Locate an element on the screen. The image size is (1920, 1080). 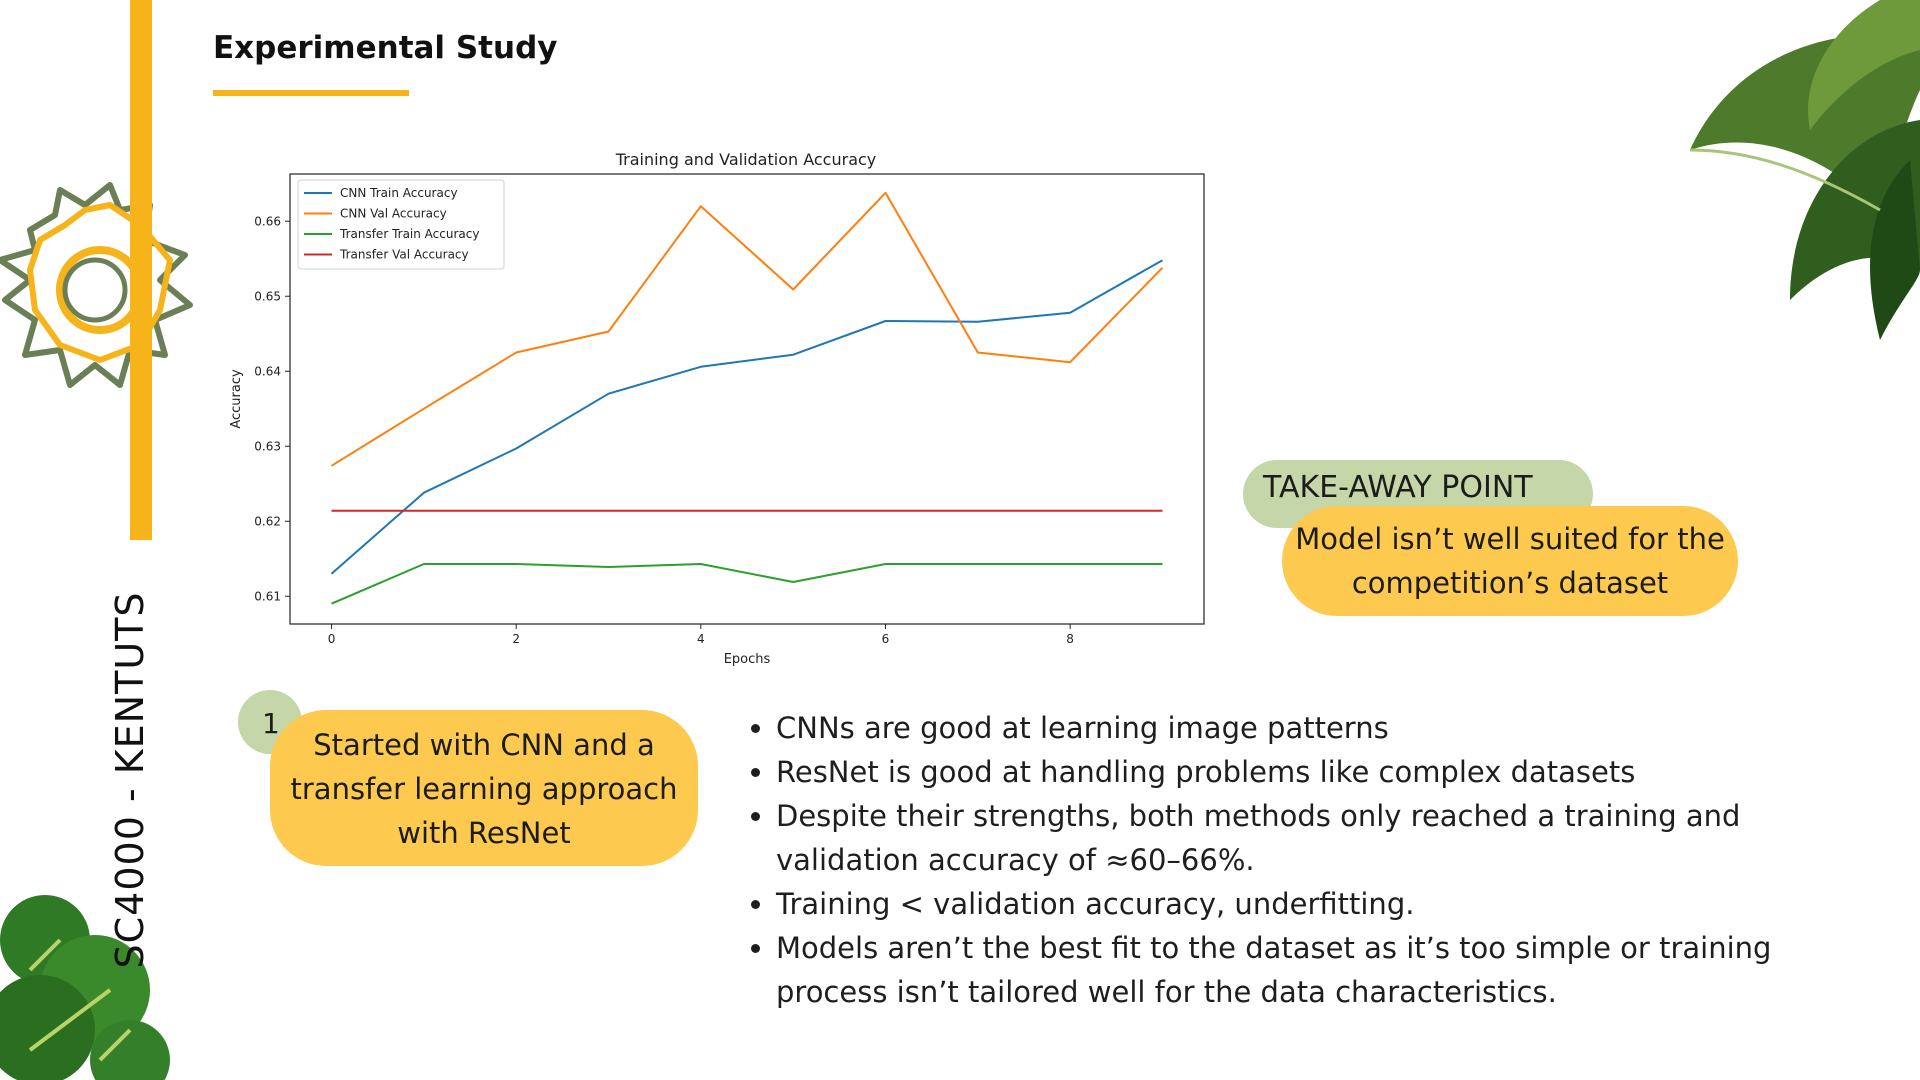
title-underline is located at coordinates (311, 93).